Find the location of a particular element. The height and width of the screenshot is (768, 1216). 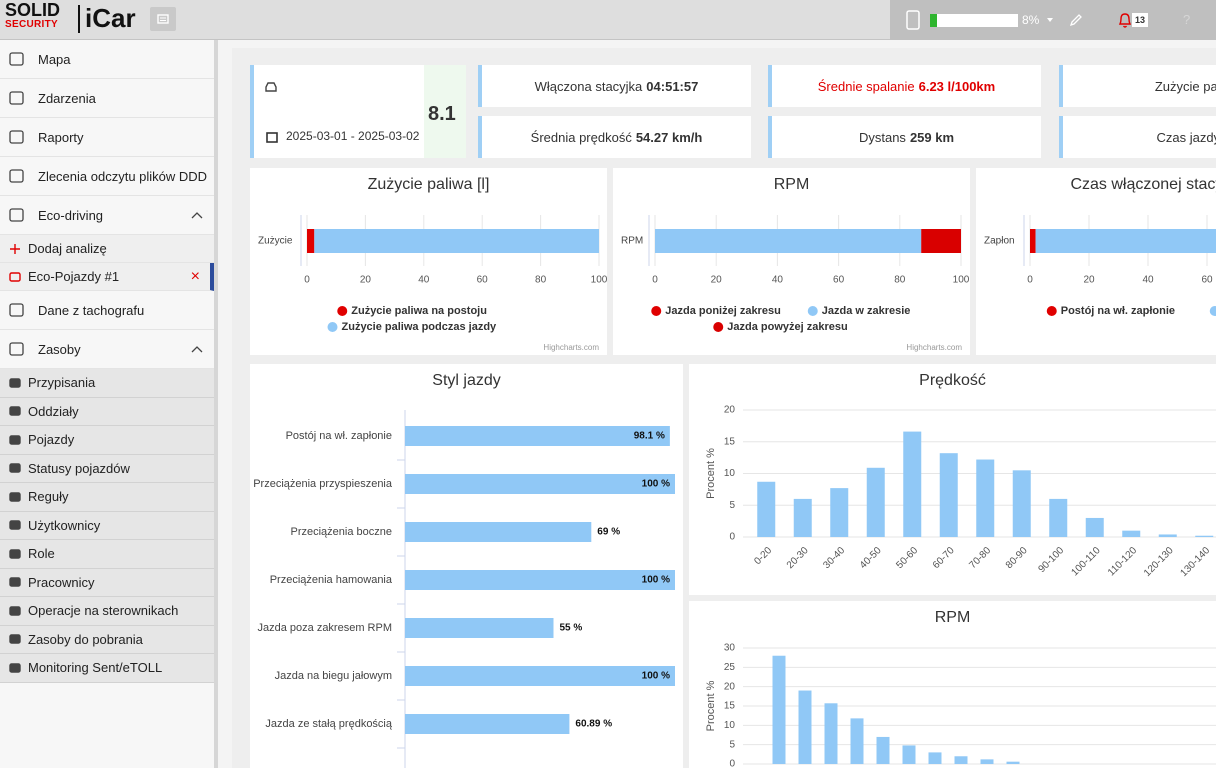

x-tick-label: 80 is located at coordinates (900, 280).